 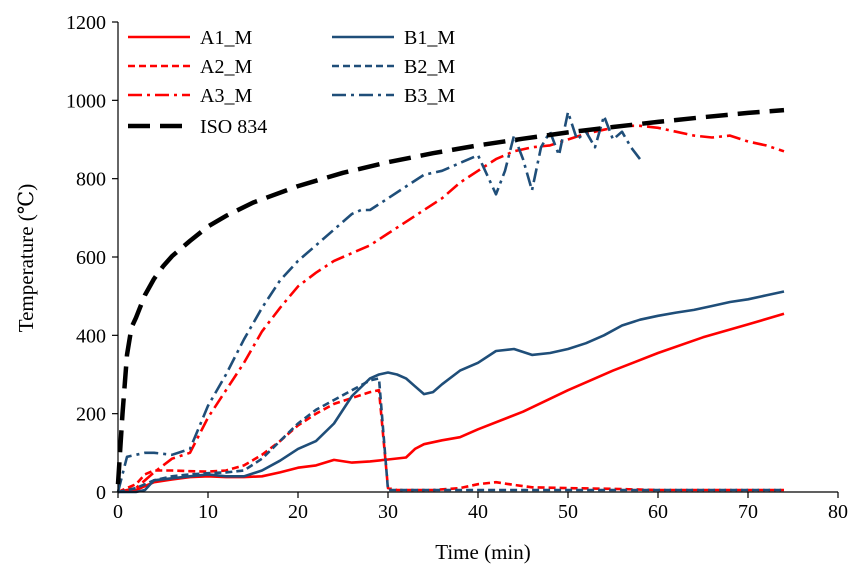 I want to click on x-tick-label: 0, so click(x=118, y=512).